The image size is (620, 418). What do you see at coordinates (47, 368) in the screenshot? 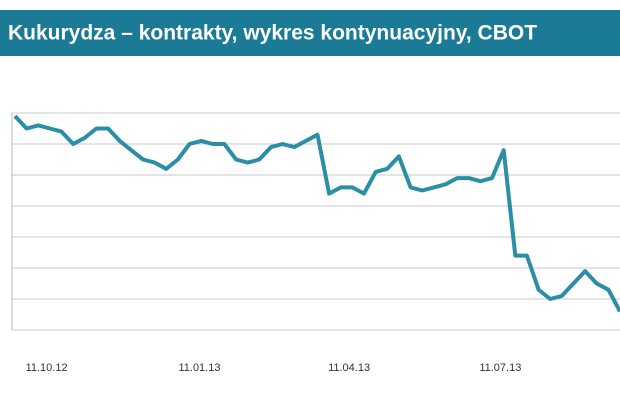
I see `x-tick-label: 11.10.12` at bounding box center [47, 368].